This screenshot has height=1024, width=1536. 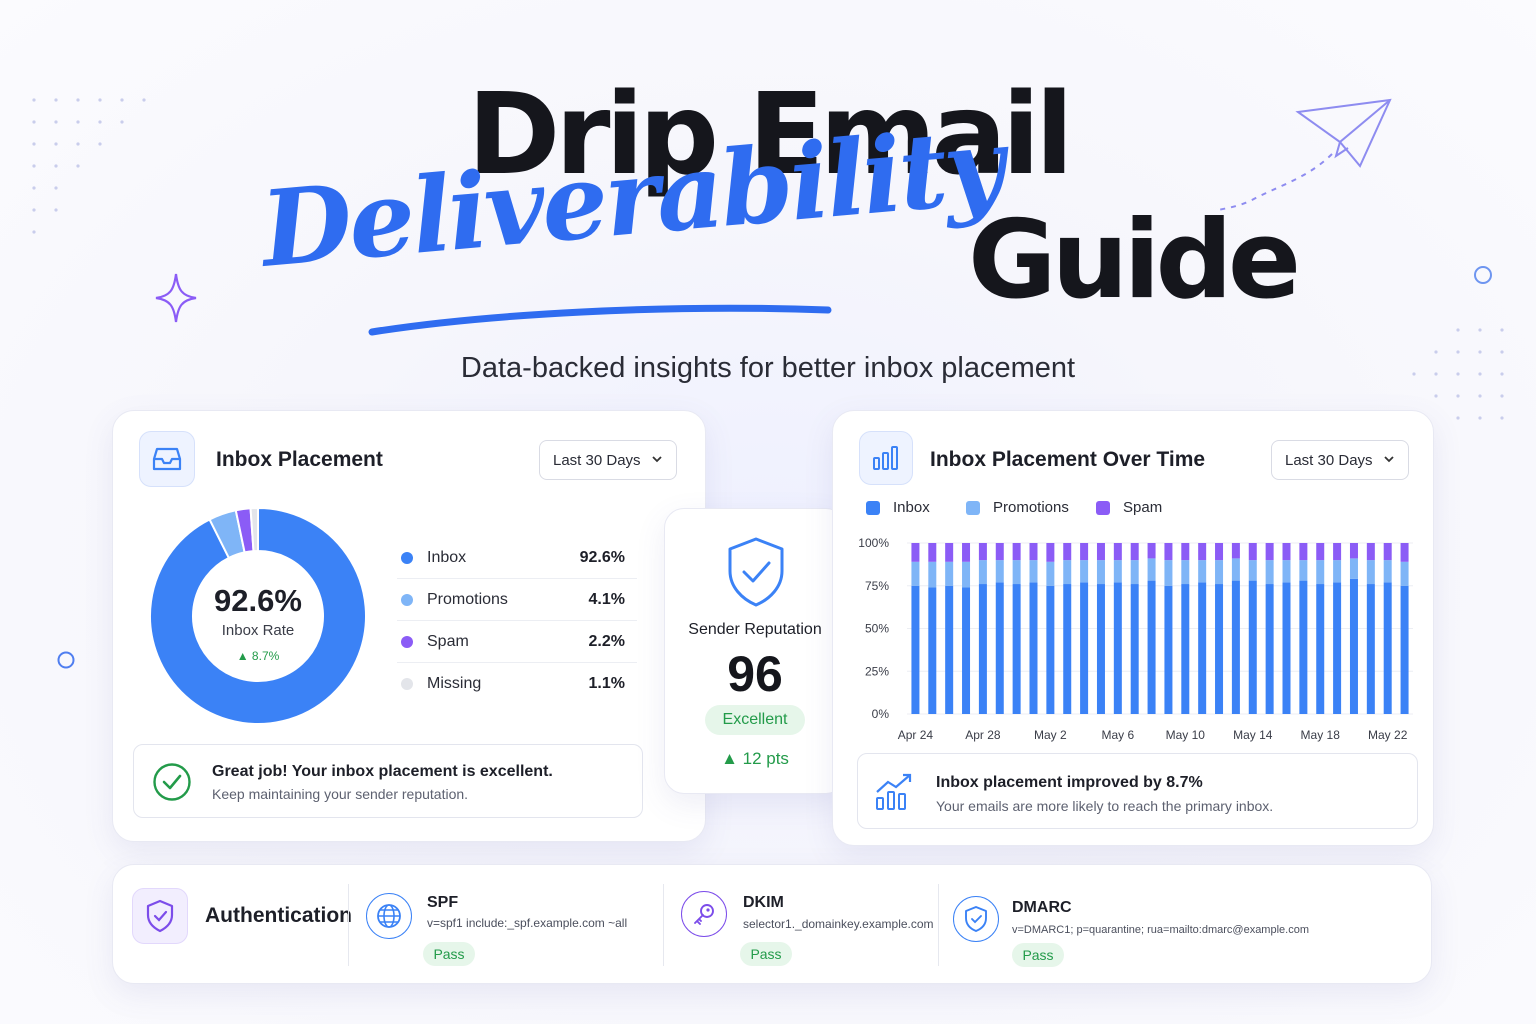 I want to click on auth-item-name: DMARC, so click(x=1042, y=907).